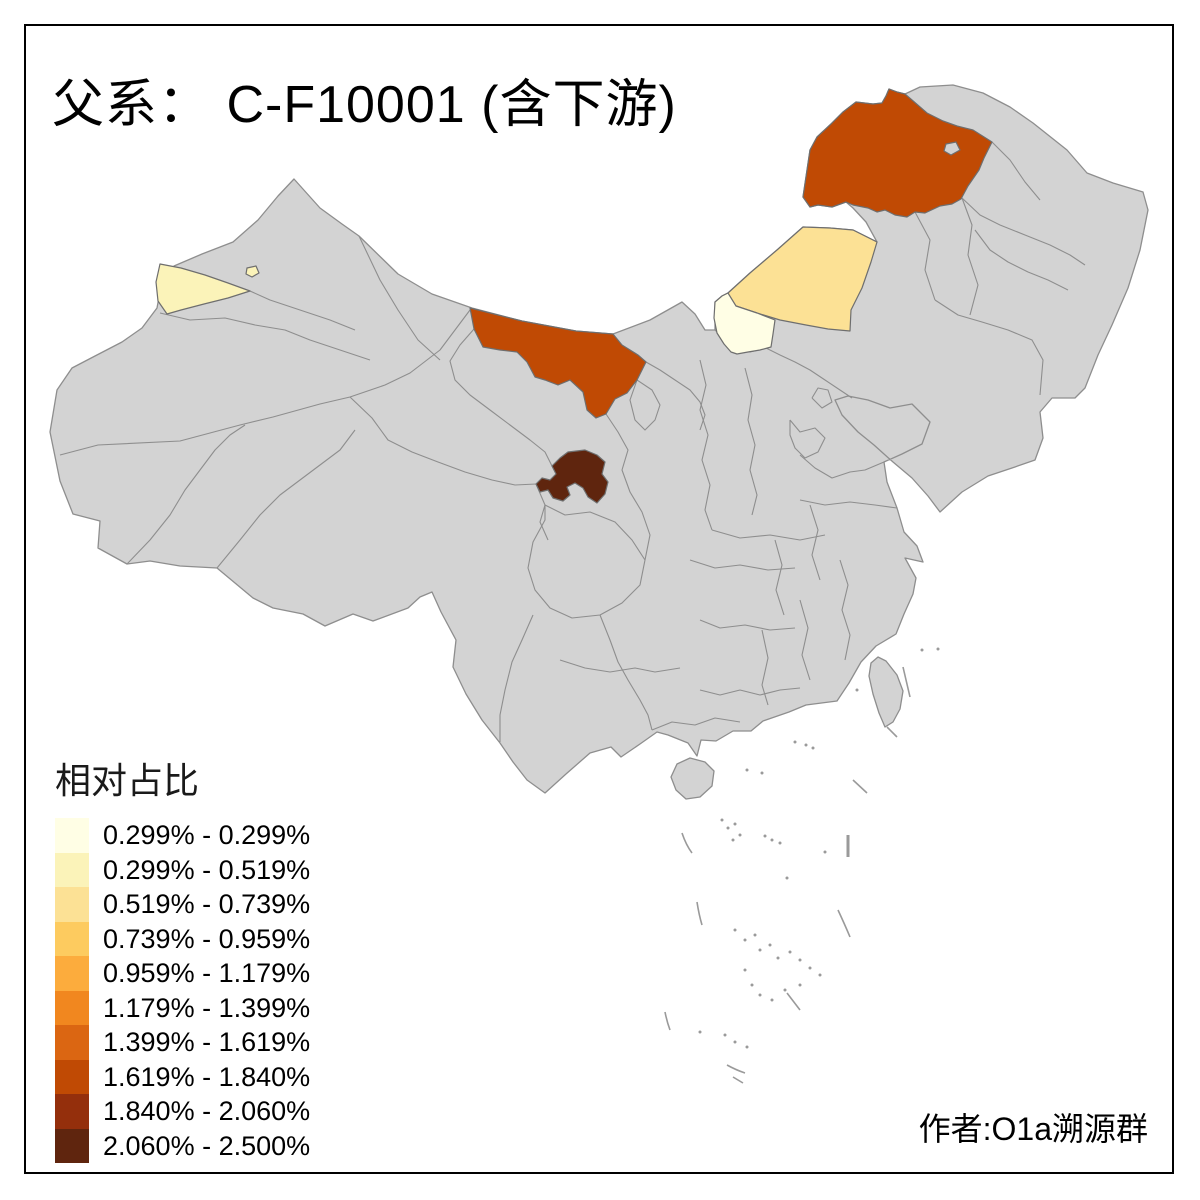 The image size is (1200, 1200). I want to click on legend-label: 0.519% - 0.739%, so click(207, 904).